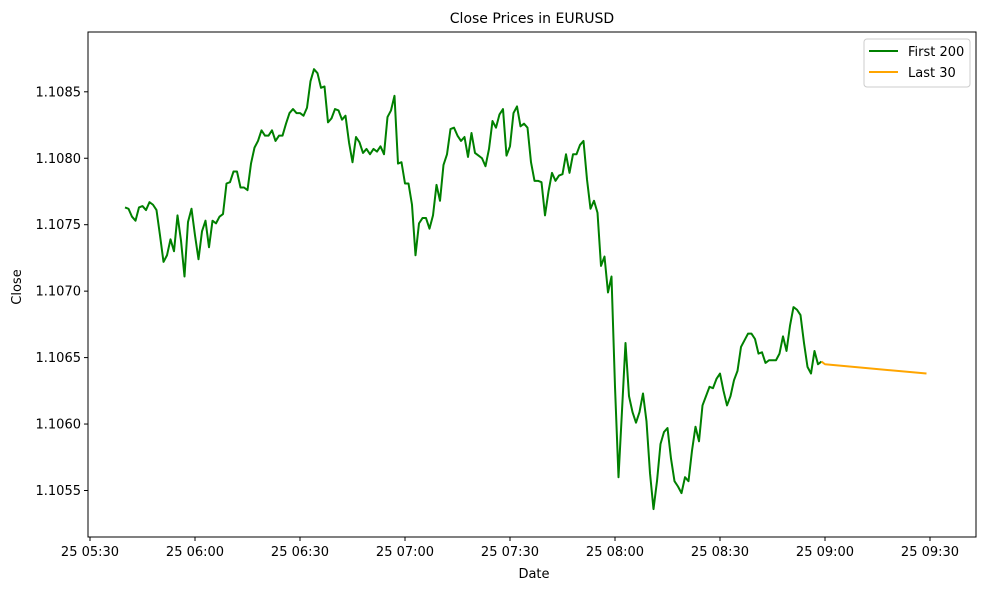  Describe the element at coordinates (90, 552) in the screenshot. I see `x-tick-label: 25 05:30` at that location.